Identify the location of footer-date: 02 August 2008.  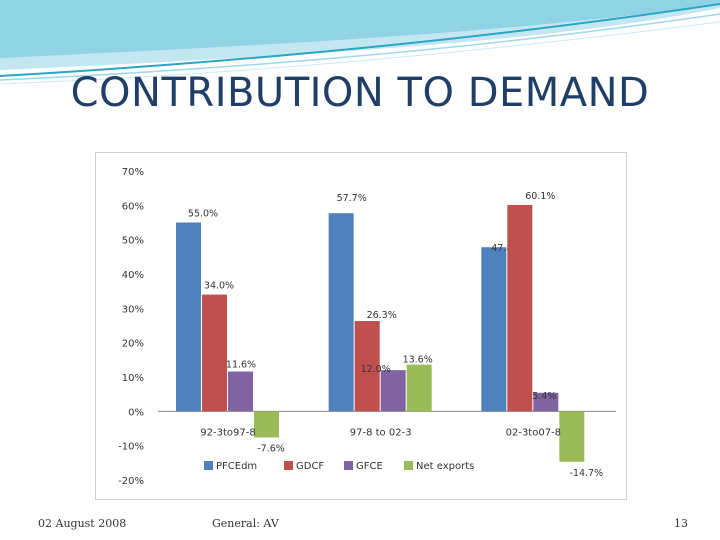
(82, 523).